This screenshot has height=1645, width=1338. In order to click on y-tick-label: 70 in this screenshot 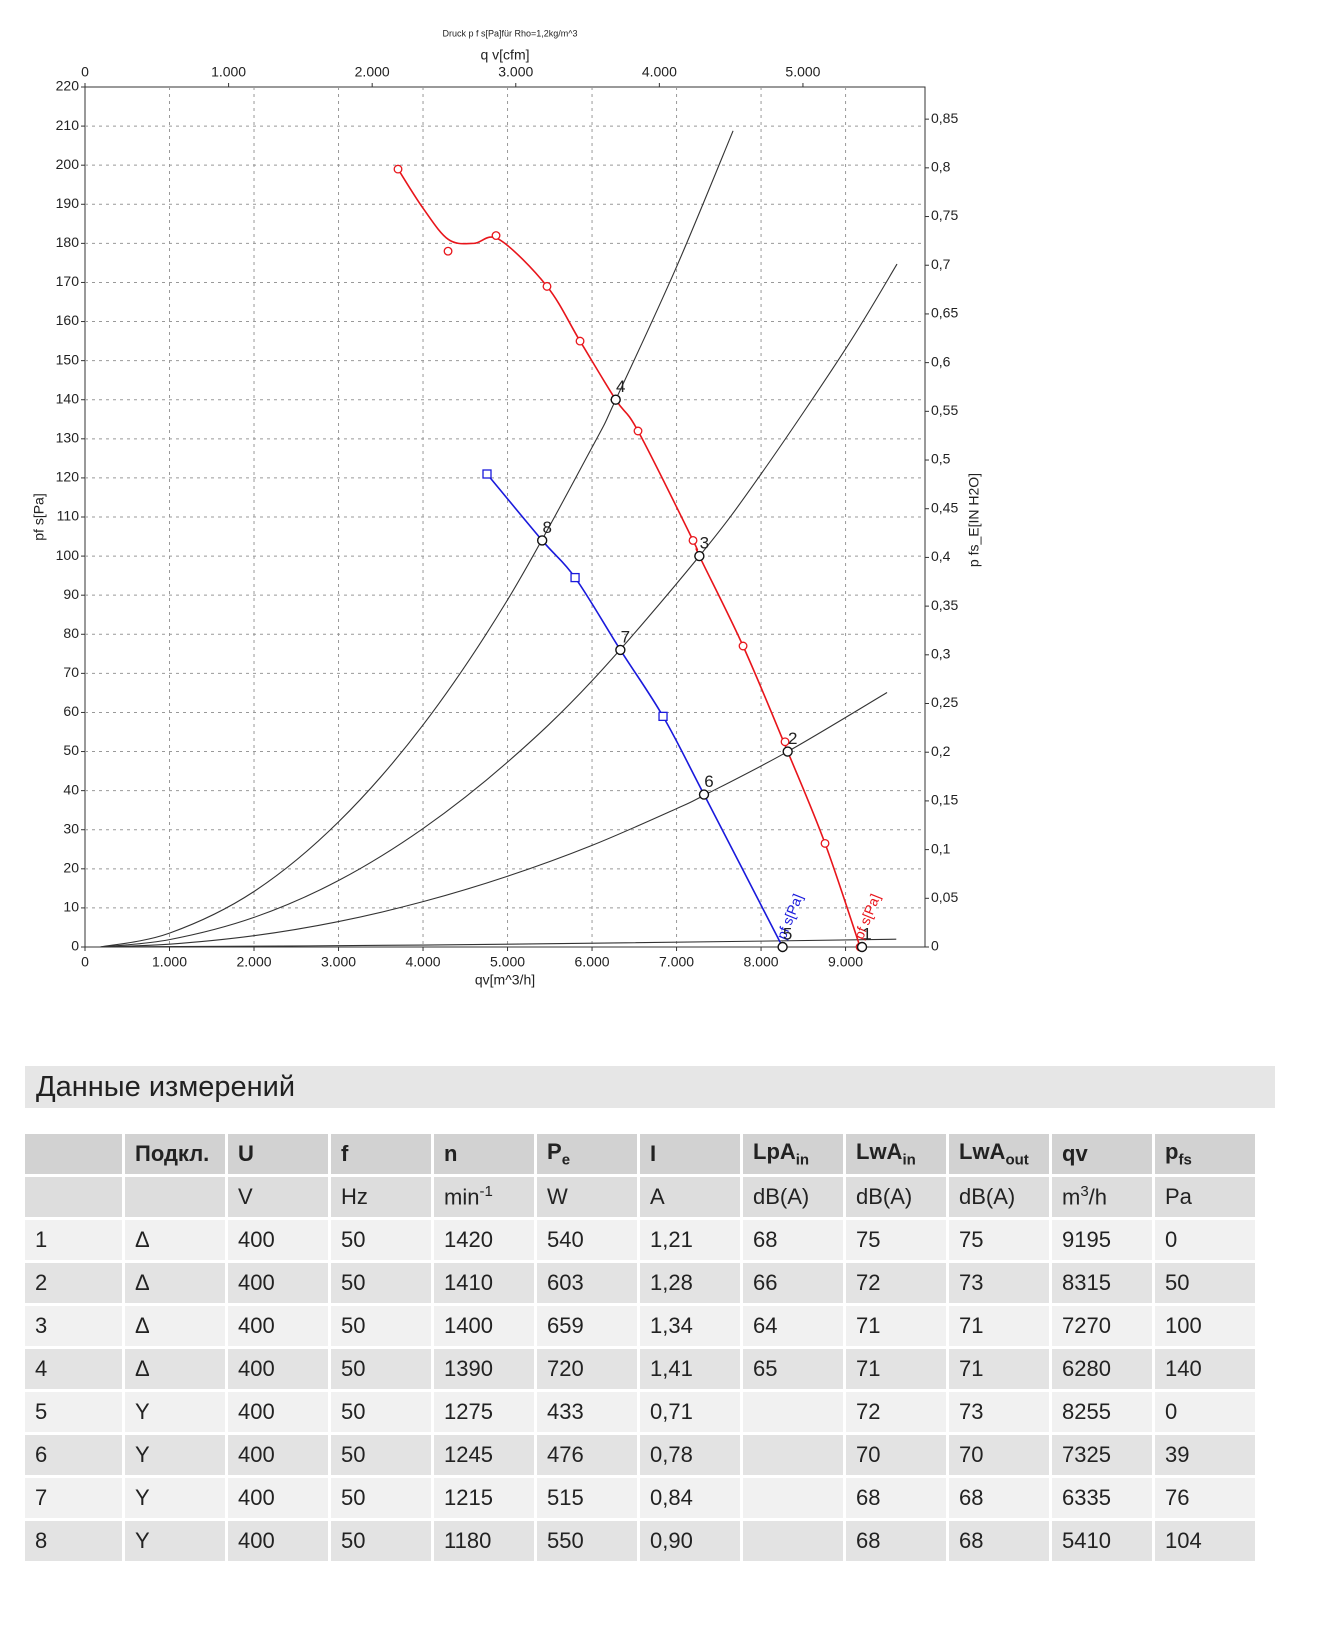, I will do `click(71, 672)`.